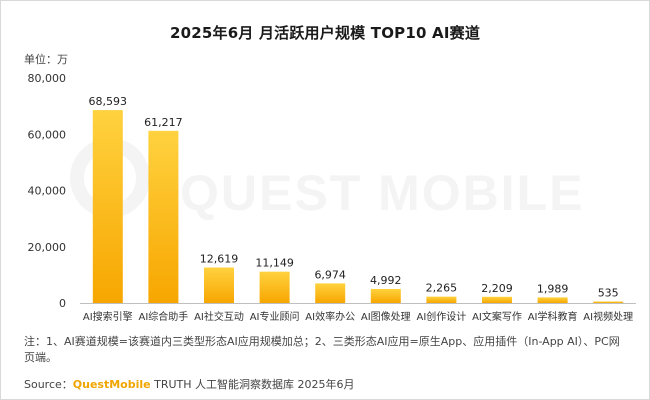 The width and height of the screenshot is (650, 400). What do you see at coordinates (47, 134) in the screenshot?
I see `y-tick-label: 60,000` at bounding box center [47, 134].